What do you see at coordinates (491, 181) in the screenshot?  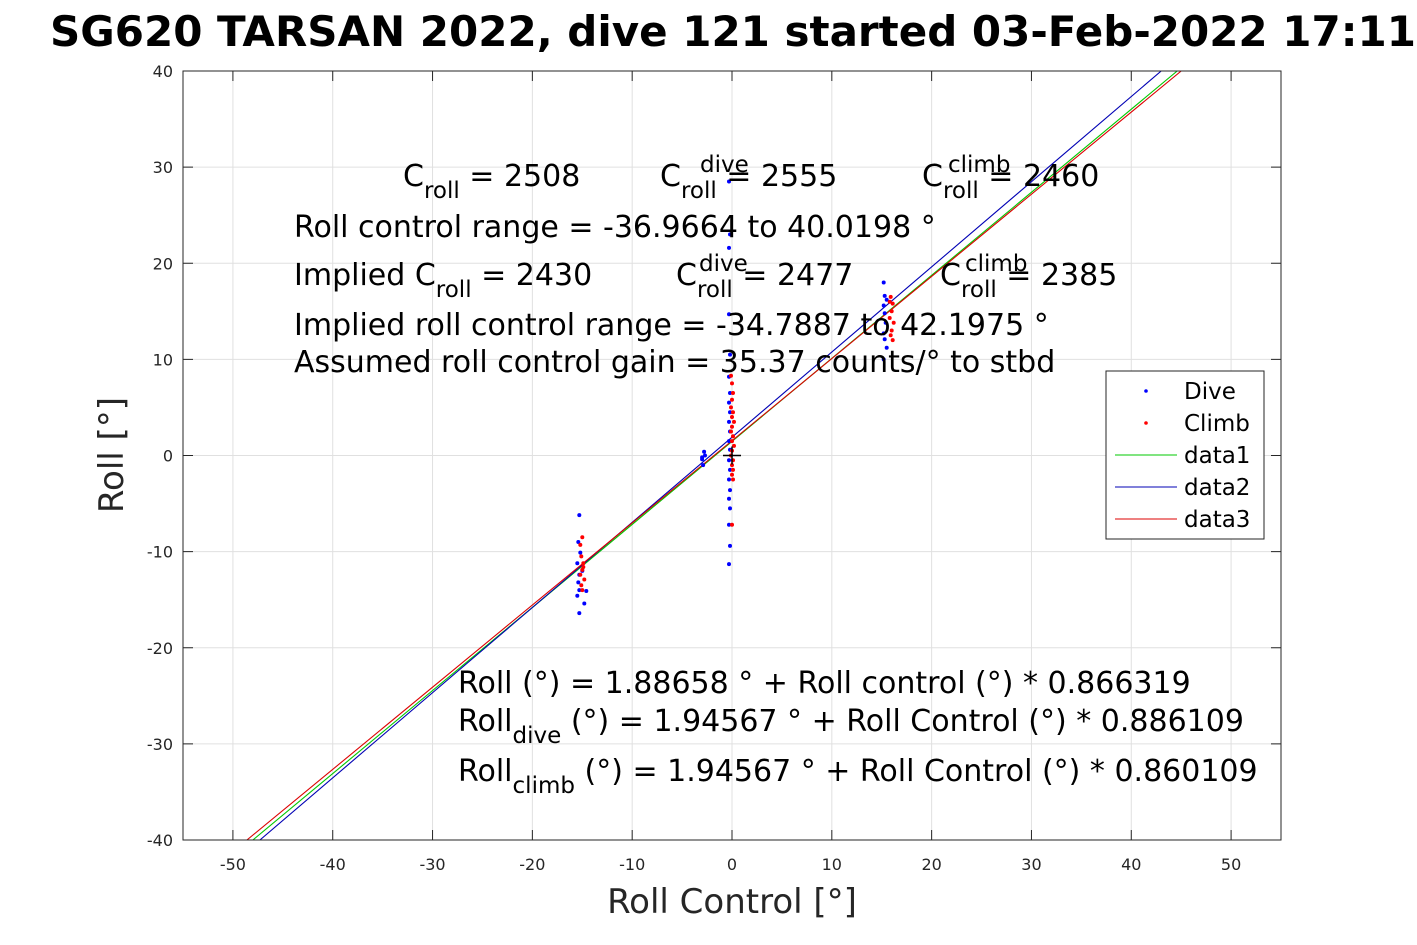 I see `coeff-roll: Croll = 2508` at bounding box center [491, 181].